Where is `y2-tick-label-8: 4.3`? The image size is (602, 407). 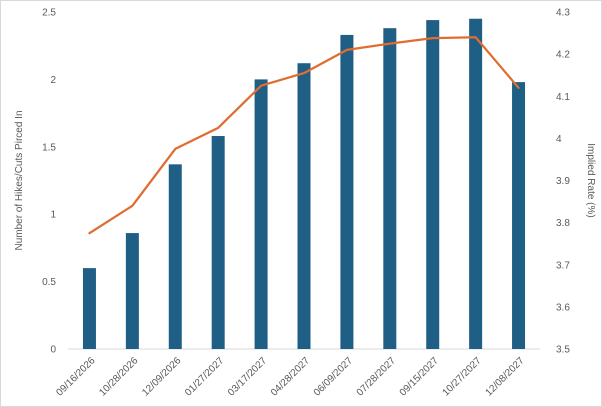
y2-tick-label-8: 4.3 is located at coordinates (563, 13).